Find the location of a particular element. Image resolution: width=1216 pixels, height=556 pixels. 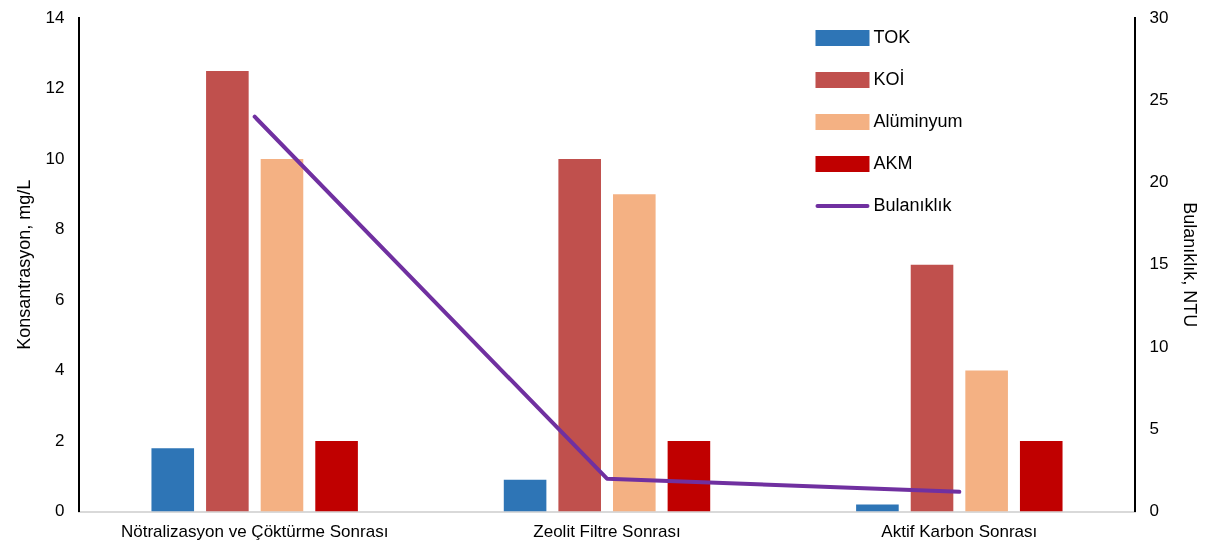

legend-label: Alüminyum is located at coordinates (918, 120).